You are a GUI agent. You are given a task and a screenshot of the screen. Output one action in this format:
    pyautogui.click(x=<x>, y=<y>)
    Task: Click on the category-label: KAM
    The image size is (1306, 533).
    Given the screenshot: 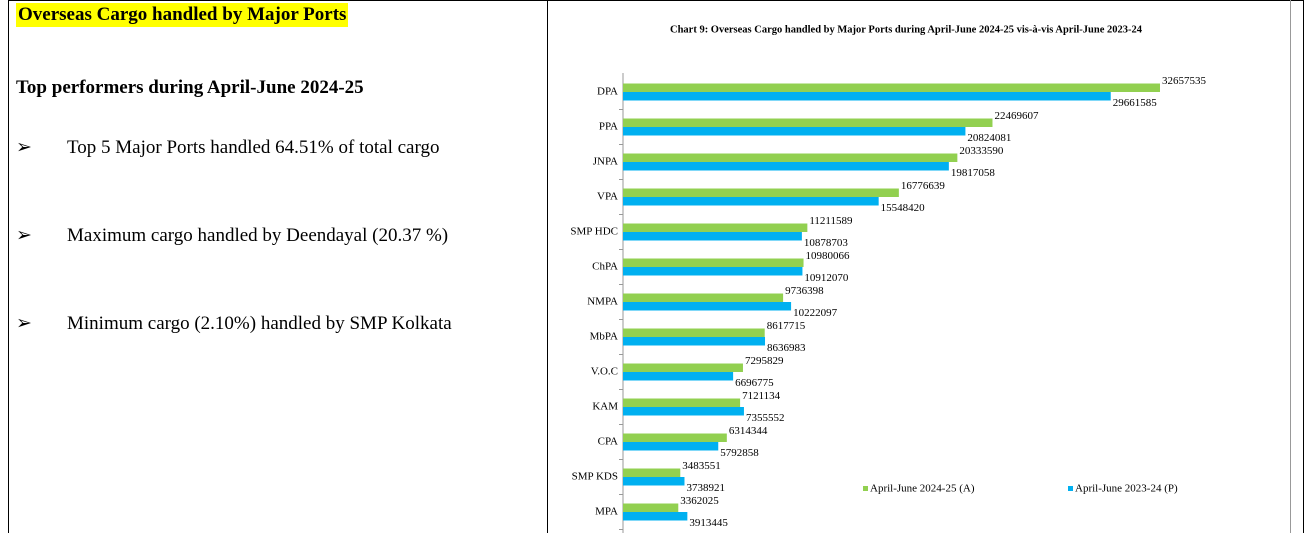 What is the action you would take?
    pyautogui.click(x=605, y=407)
    